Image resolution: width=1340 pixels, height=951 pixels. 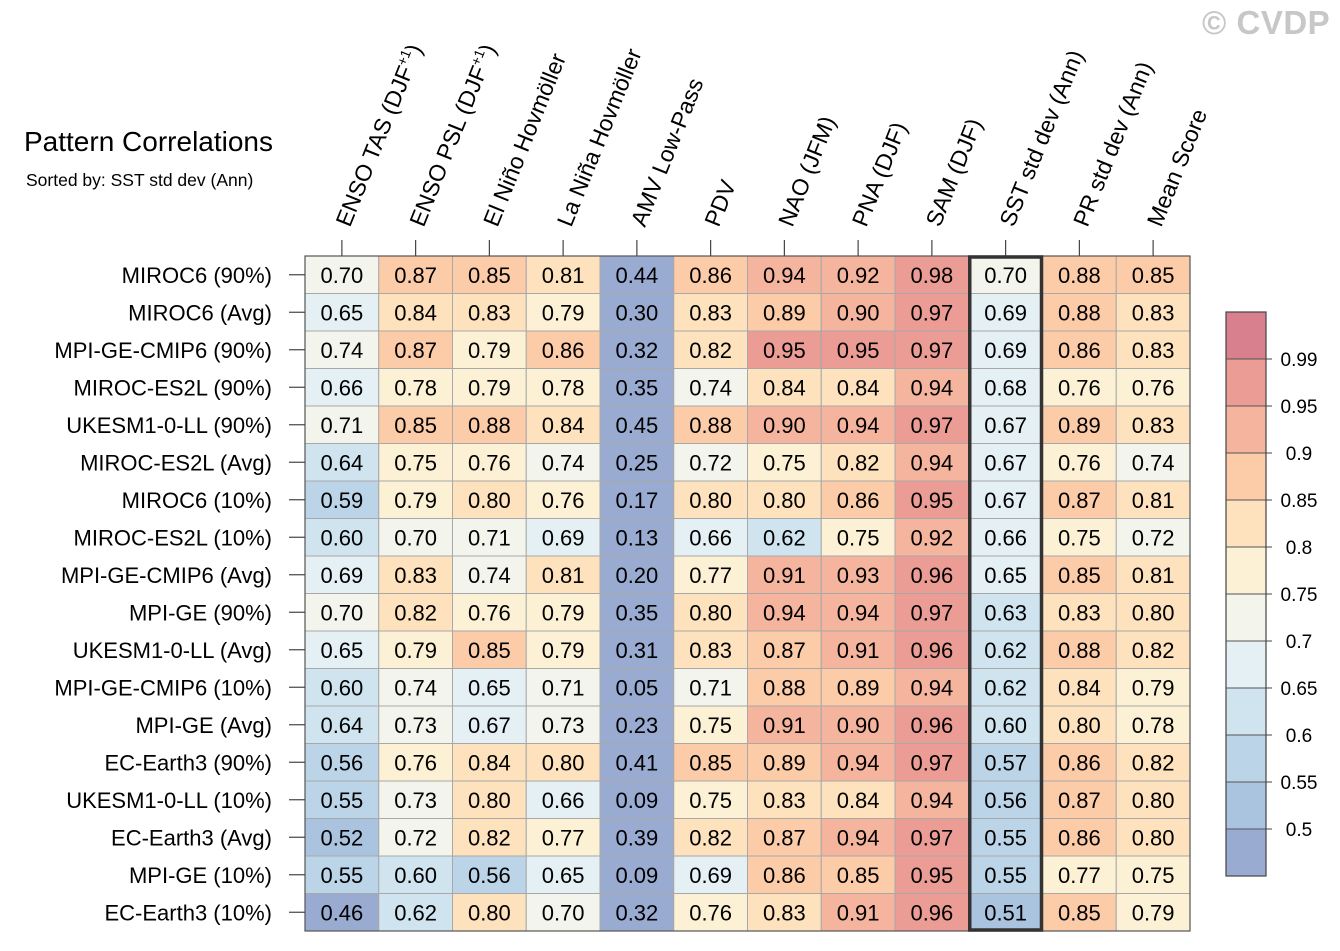 What do you see at coordinates (341, 650) in the screenshot?
I see `cell-value-label: 0.65` at bounding box center [341, 650].